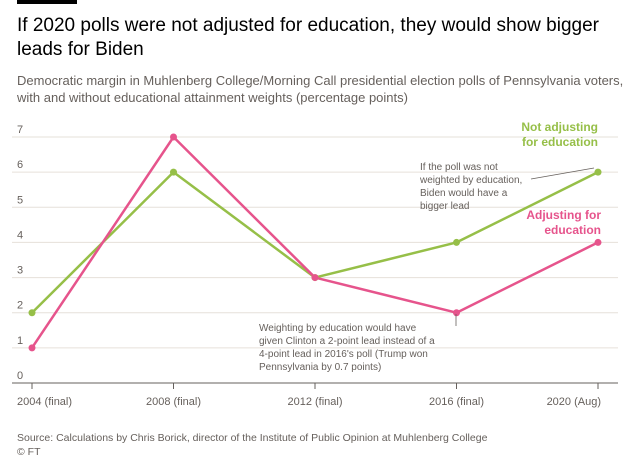 The height and width of the screenshot is (460, 639). What do you see at coordinates (338, 328) in the screenshot?
I see `annotation-clinton-lead-line-0: Weighting by education would have` at bounding box center [338, 328].